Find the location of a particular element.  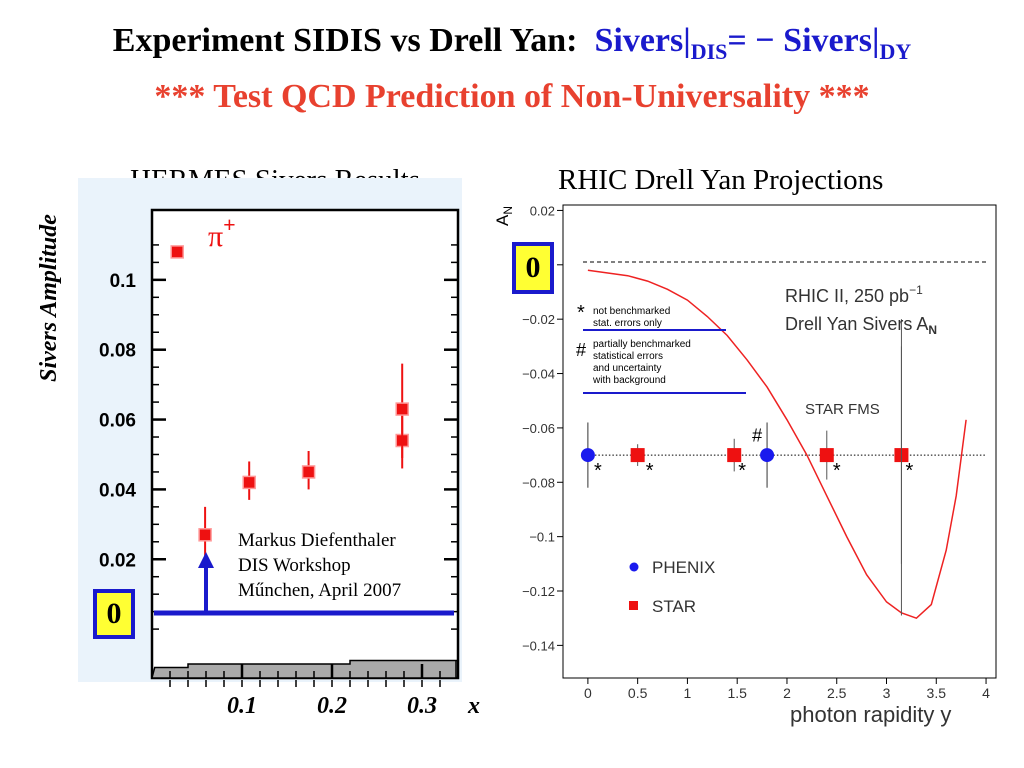

rhic-y-tick-label: −0.08 is located at coordinates (538, 482).